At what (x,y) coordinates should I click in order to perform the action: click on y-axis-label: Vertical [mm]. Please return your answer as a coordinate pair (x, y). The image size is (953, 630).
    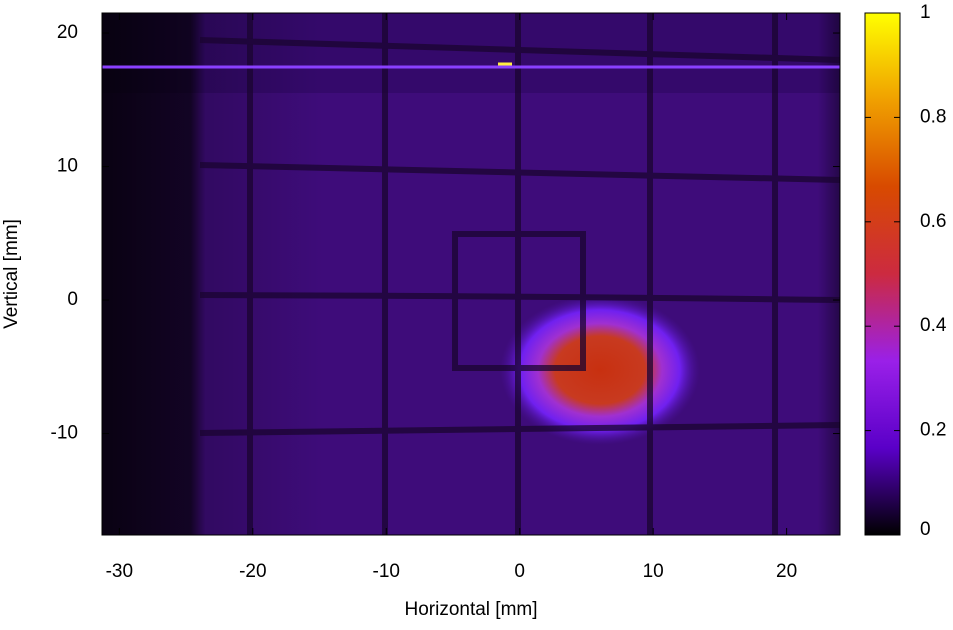
    Looking at the image, I should click on (11, 274).